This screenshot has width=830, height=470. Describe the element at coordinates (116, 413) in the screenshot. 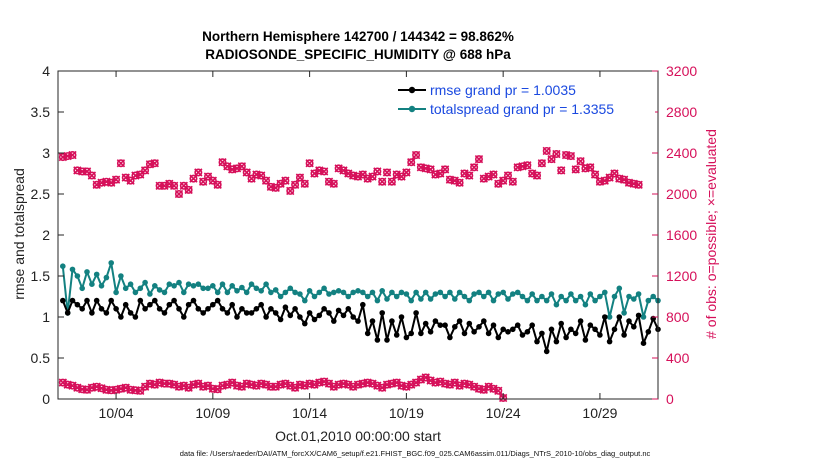

I see `x-tick-label: 10/04` at that location.